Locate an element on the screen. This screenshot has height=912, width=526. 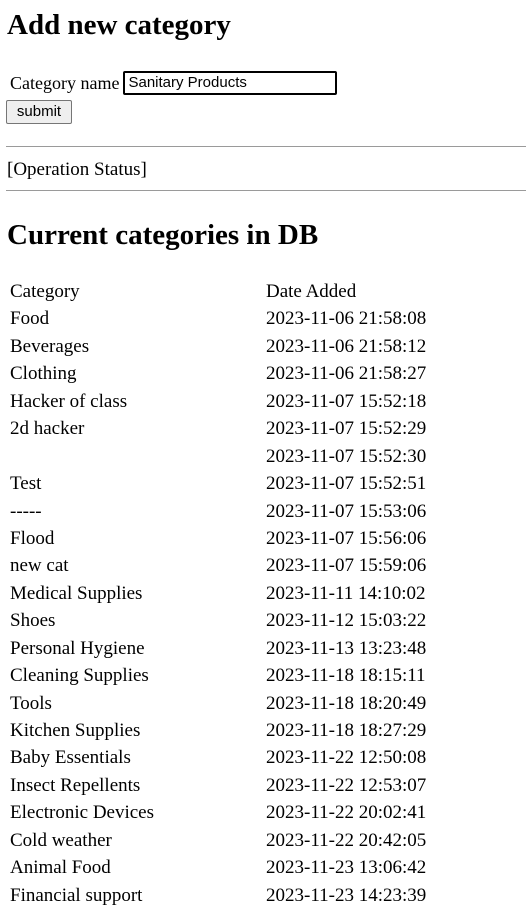
table-row: Test 2023-11-07 15:52:51 is located at coordinates (260, 483).